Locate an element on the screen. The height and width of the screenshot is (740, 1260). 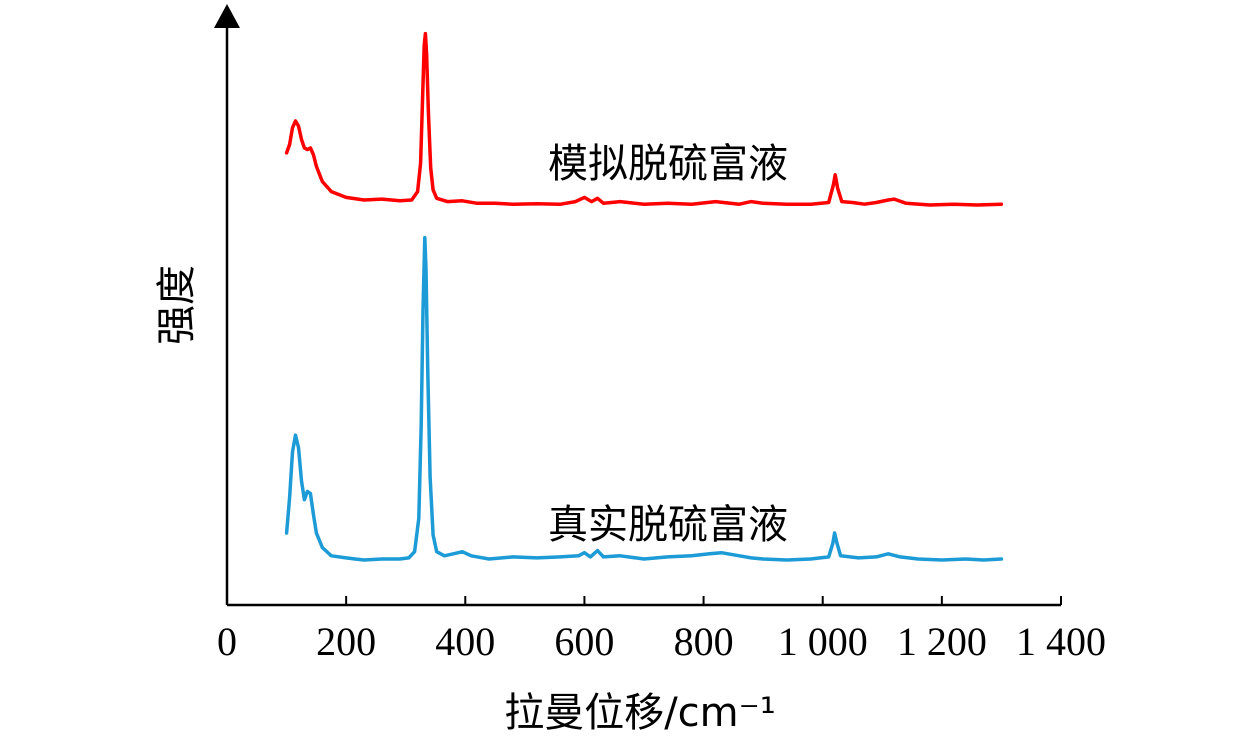
x-axis-title: 拉曼位移/cm⁻¹ is located at coordinates (640, 713).